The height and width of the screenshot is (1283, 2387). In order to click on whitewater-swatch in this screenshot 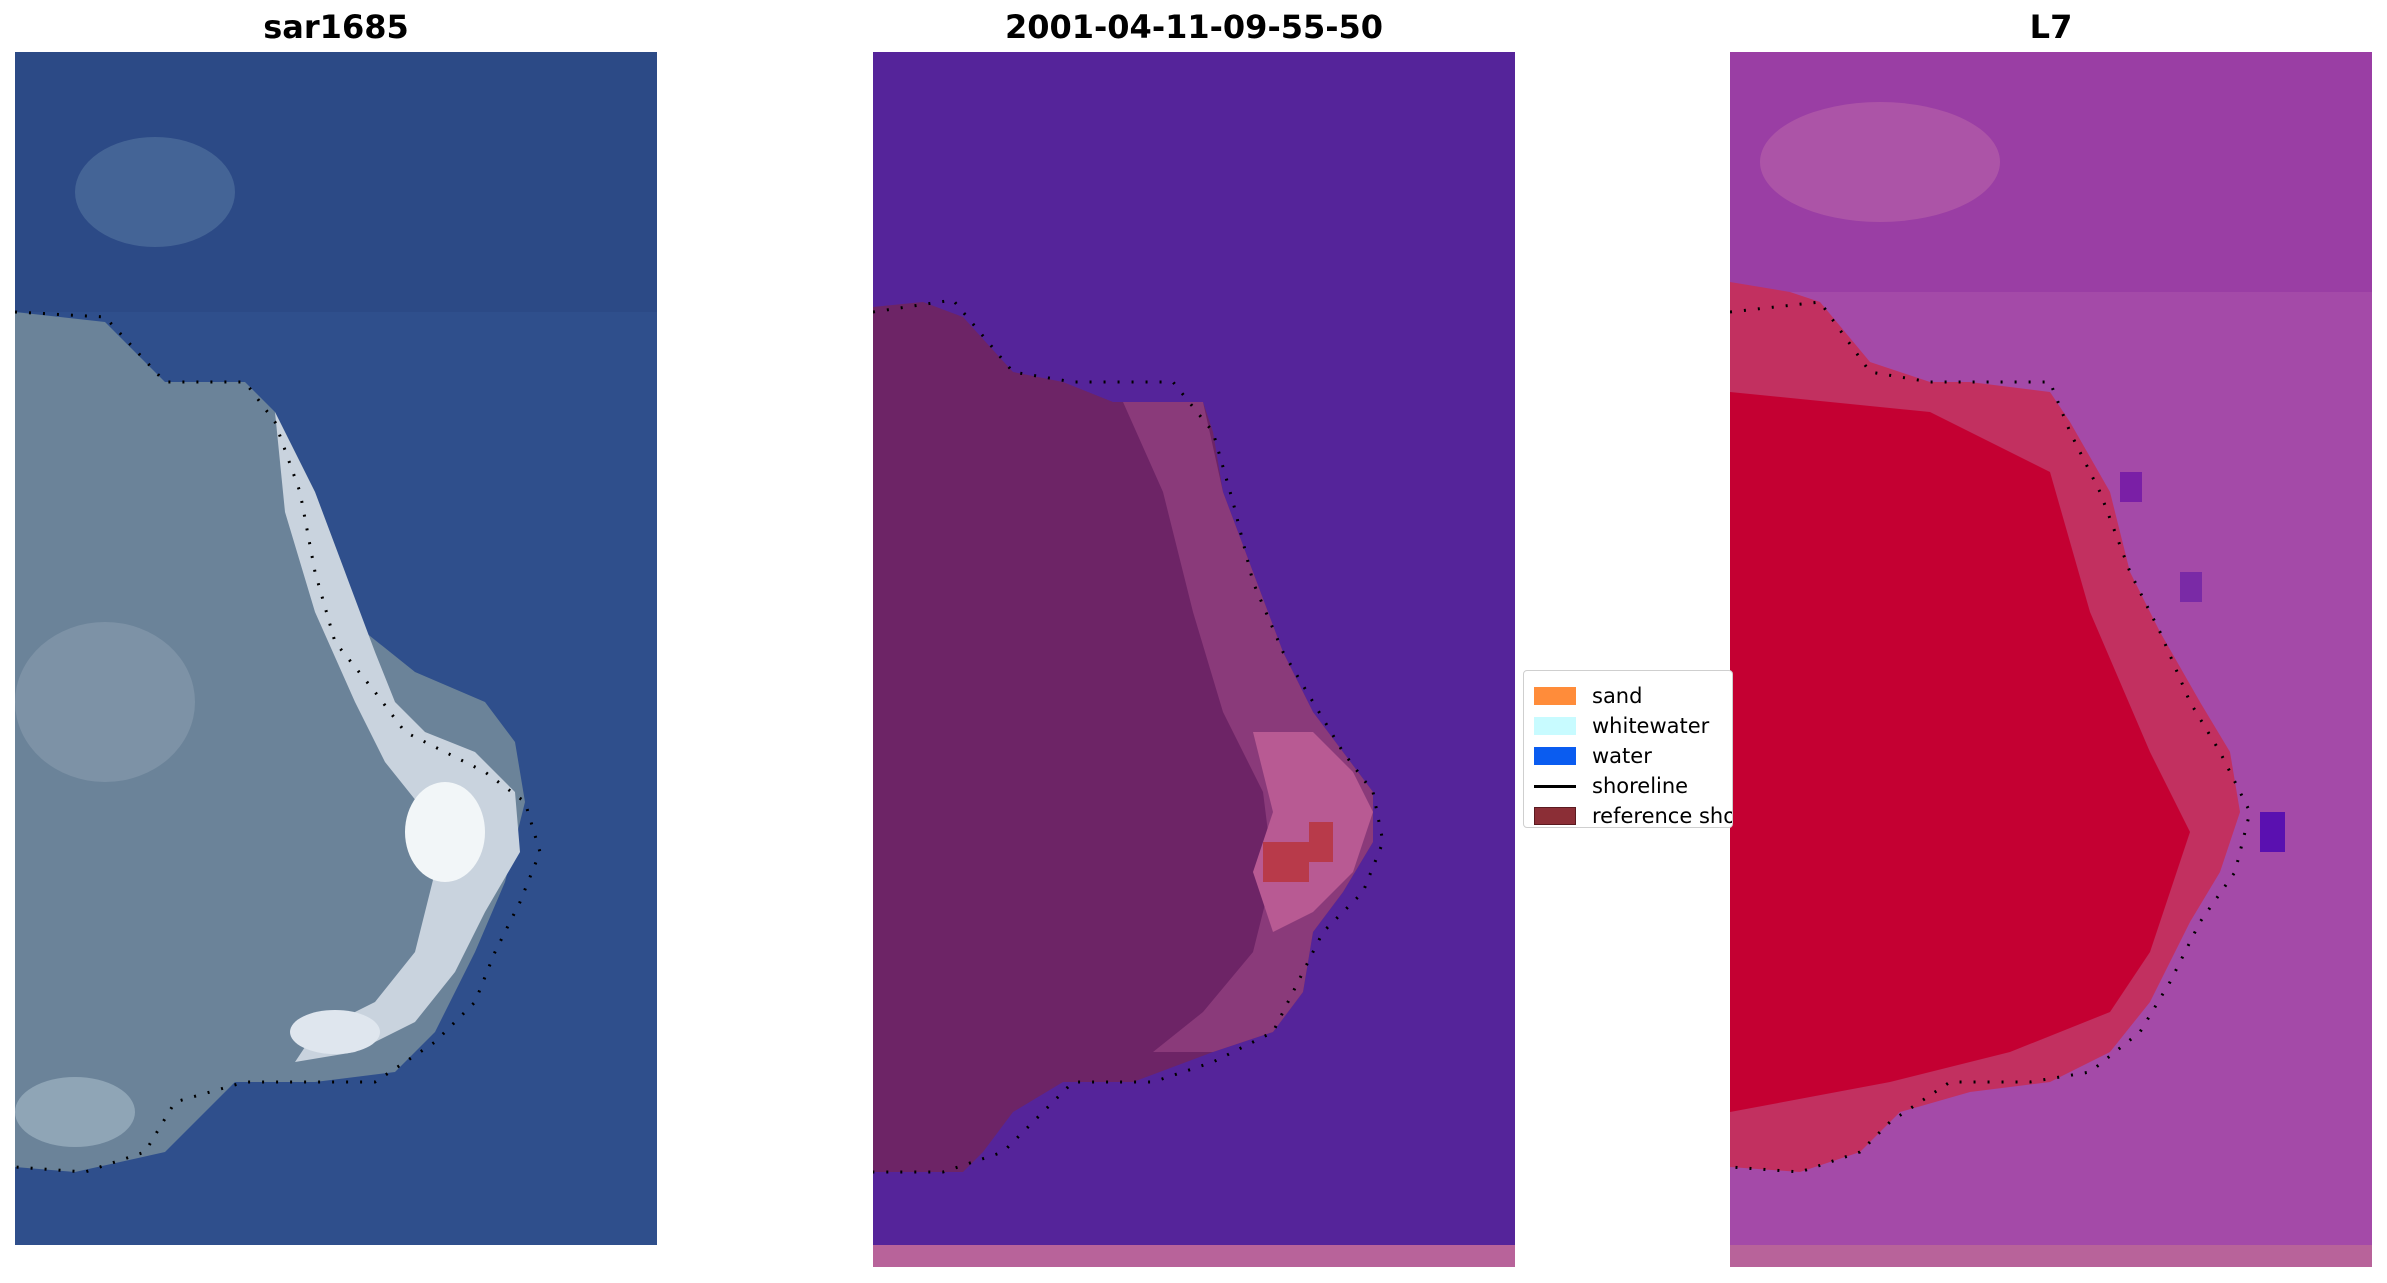, I will do `click(1555, 726)`.